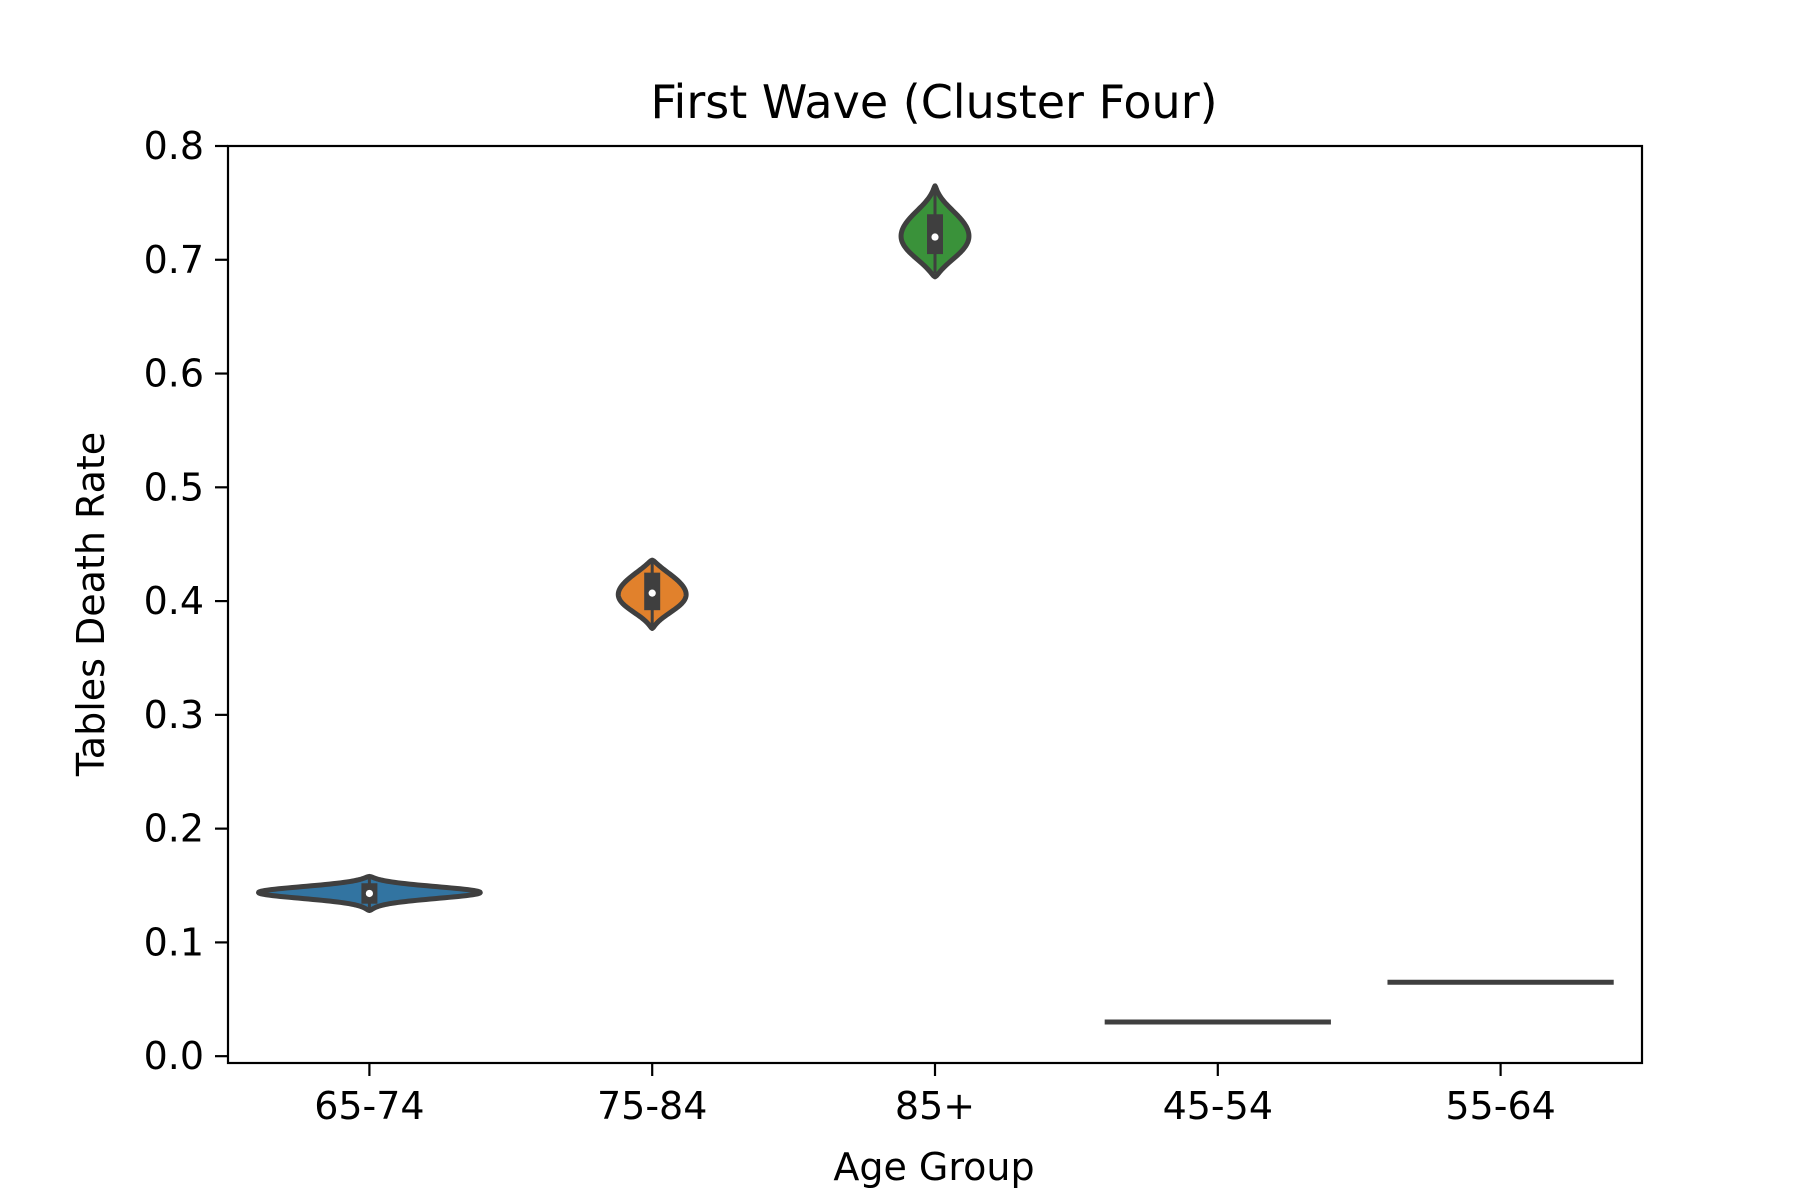  What do you see at coordinates (91, 604) in the screenshot?
I see `y-axis-label: Tables Death Rate` at bounding box center [91, 604].